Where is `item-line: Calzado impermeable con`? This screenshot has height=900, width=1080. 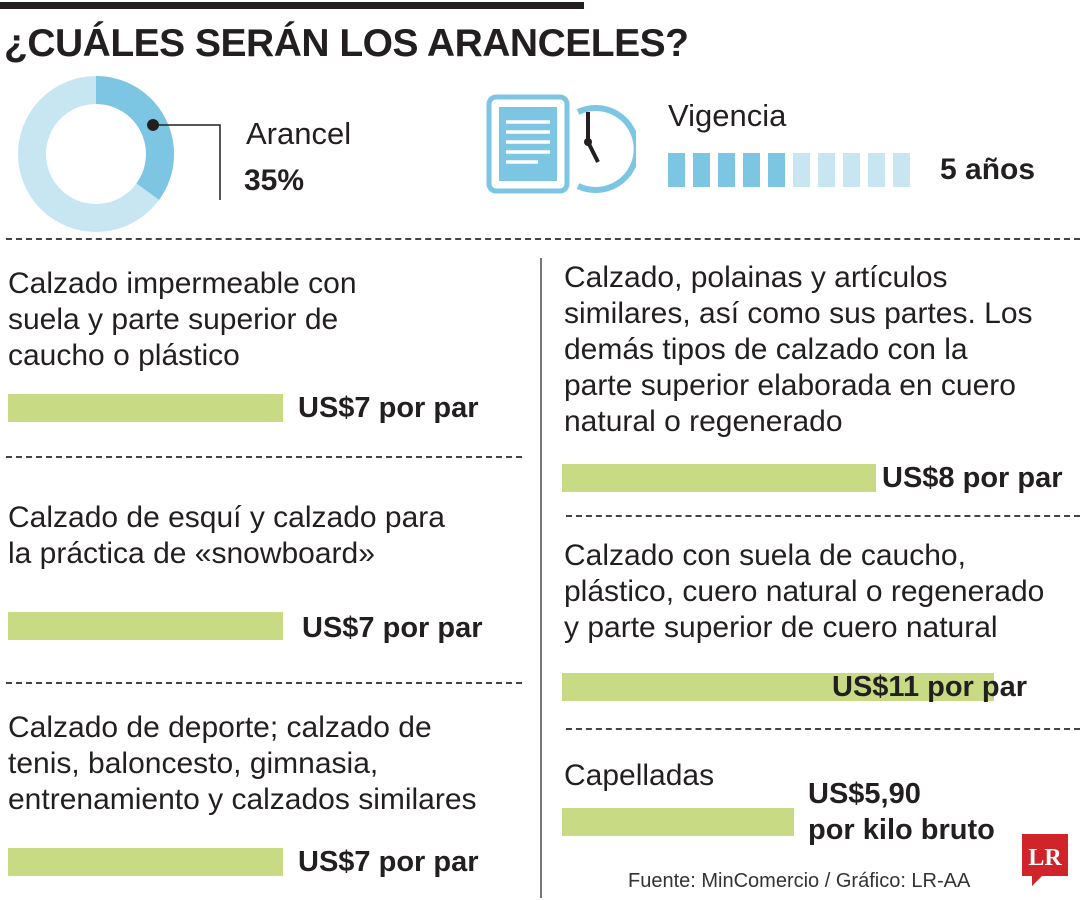
item-line: Calzado impermeable con is located at coordinates (182, 283).